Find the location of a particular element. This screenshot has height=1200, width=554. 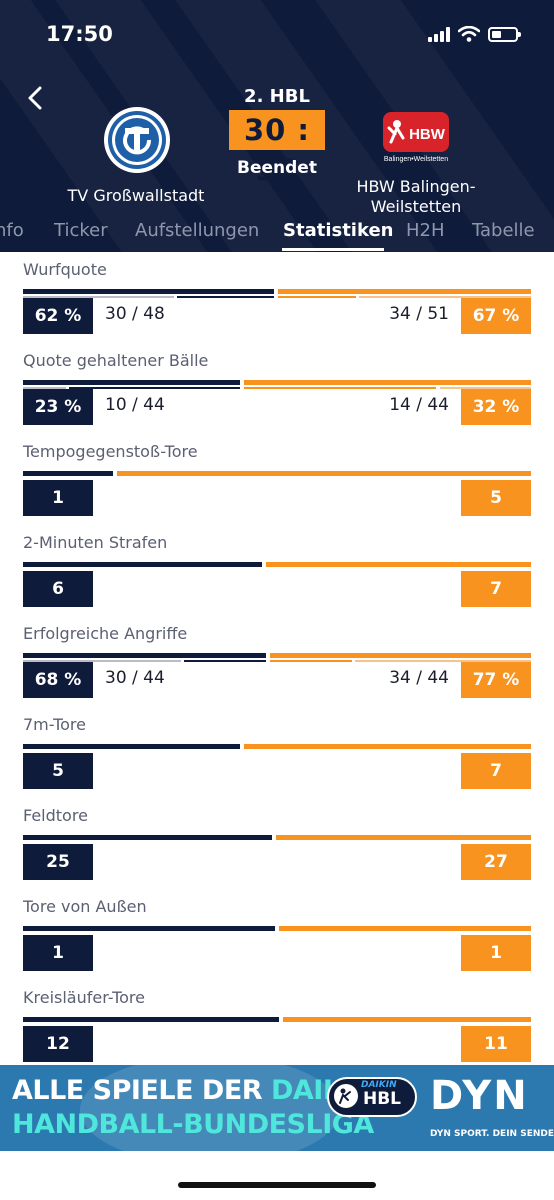

dyn-logo: DYN is located at coordinates (479, 1096).